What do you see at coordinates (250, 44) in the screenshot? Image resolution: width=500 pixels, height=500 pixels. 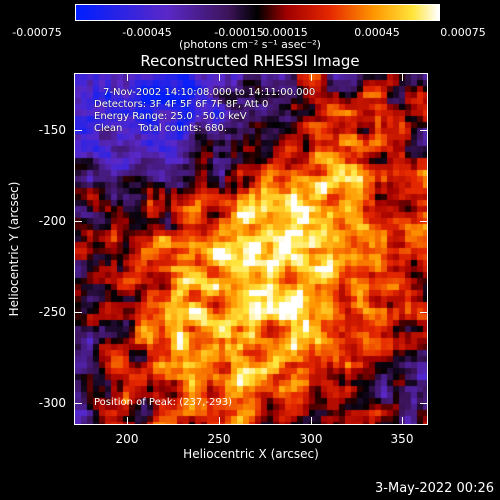 I see `colorbar-units-label: (photons cm⁻² s⁻¹ asec⁻²)` at bounding box center [250, 44].